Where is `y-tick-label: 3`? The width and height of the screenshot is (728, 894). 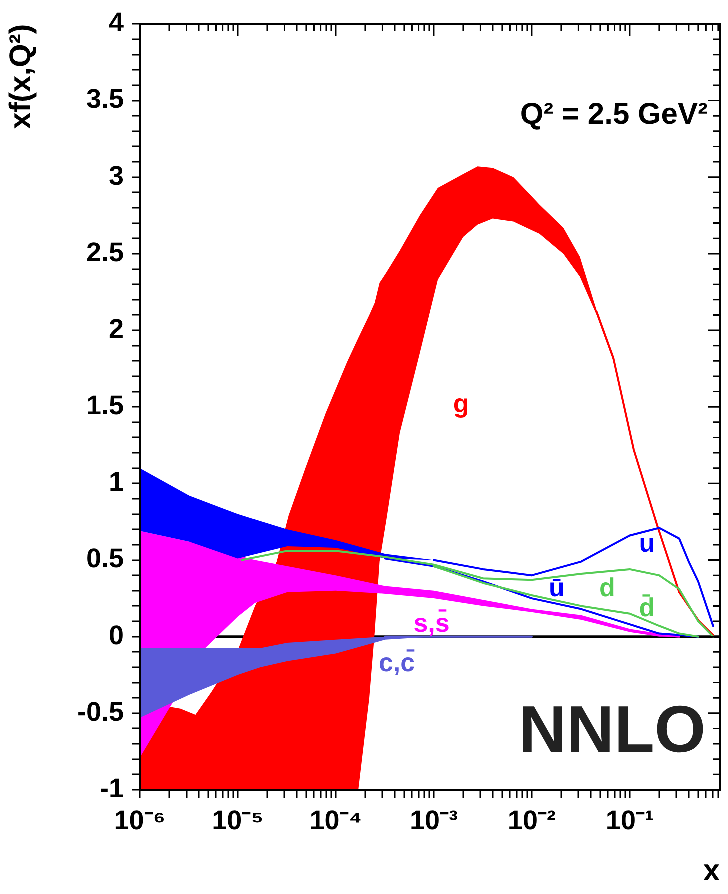
y-tick-label: 3 is located at coordinates (116, 175).